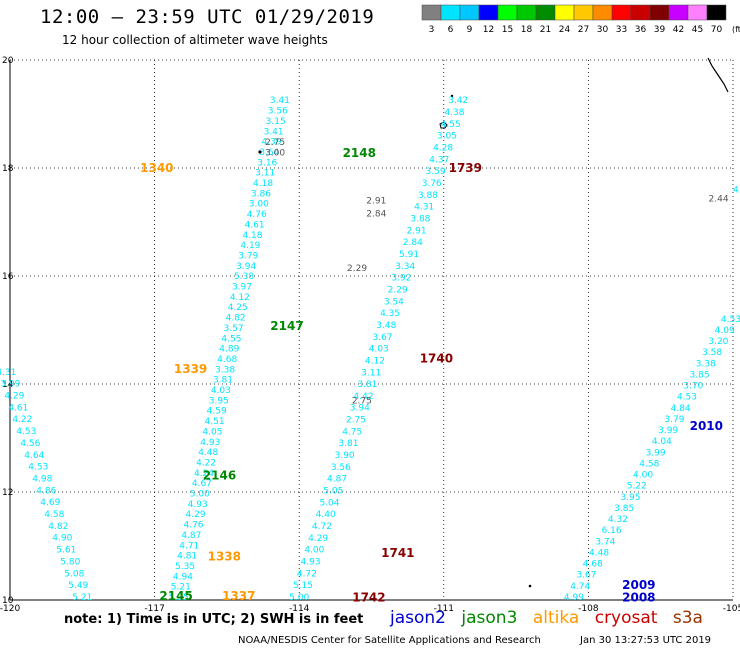  What do you see at coordinates (221, 391) in the screenshot?
I see `swh-value: 4.03` at bounding box center [221, 391].